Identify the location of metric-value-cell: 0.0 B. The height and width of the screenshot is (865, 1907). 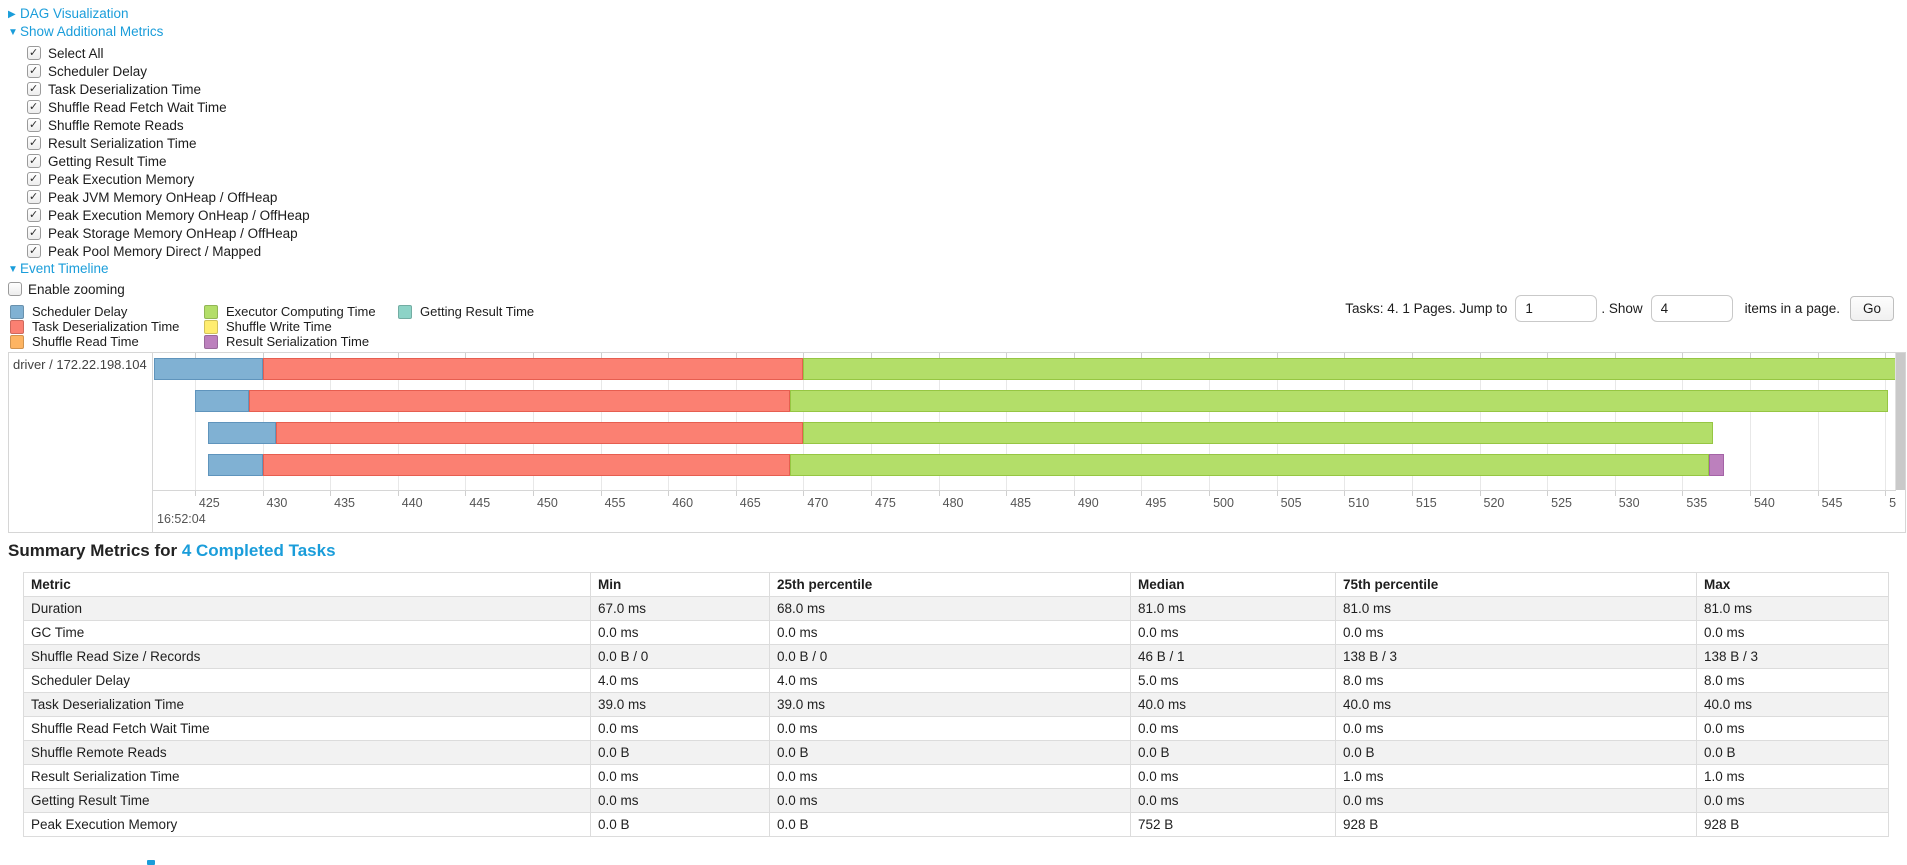
(680, 824).